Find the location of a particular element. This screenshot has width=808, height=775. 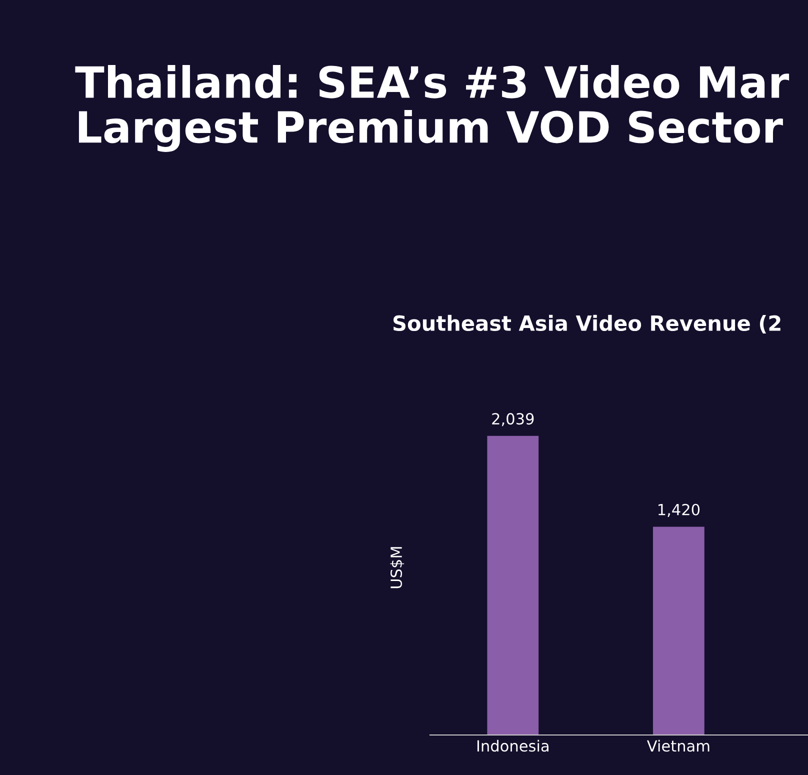

data-label: 2,039 is located at coordinates (513, 419).